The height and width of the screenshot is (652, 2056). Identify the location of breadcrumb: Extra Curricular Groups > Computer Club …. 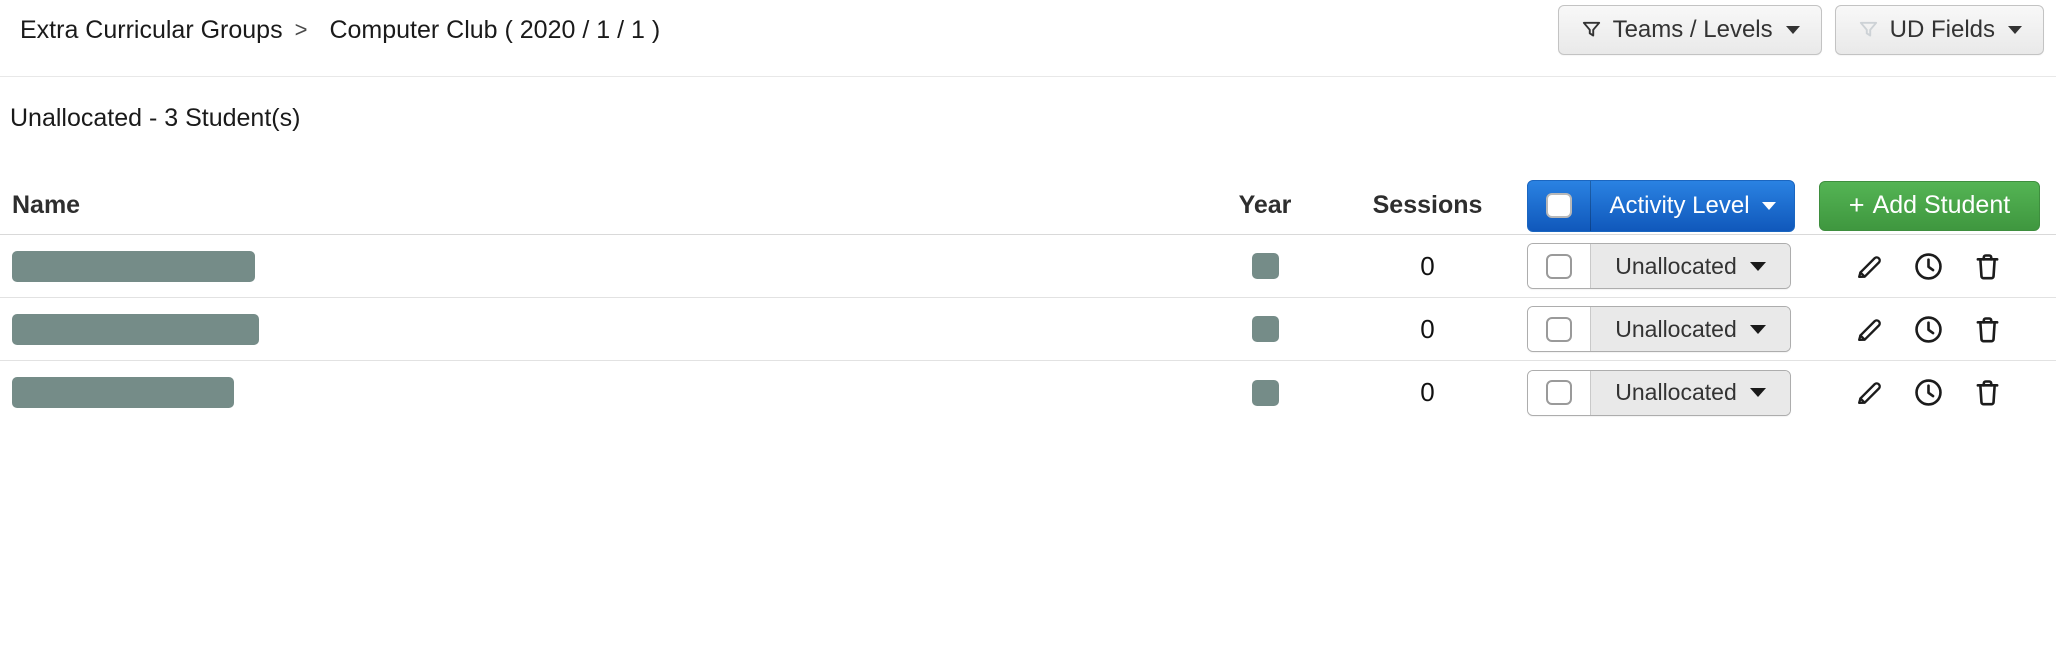
(340, 30).